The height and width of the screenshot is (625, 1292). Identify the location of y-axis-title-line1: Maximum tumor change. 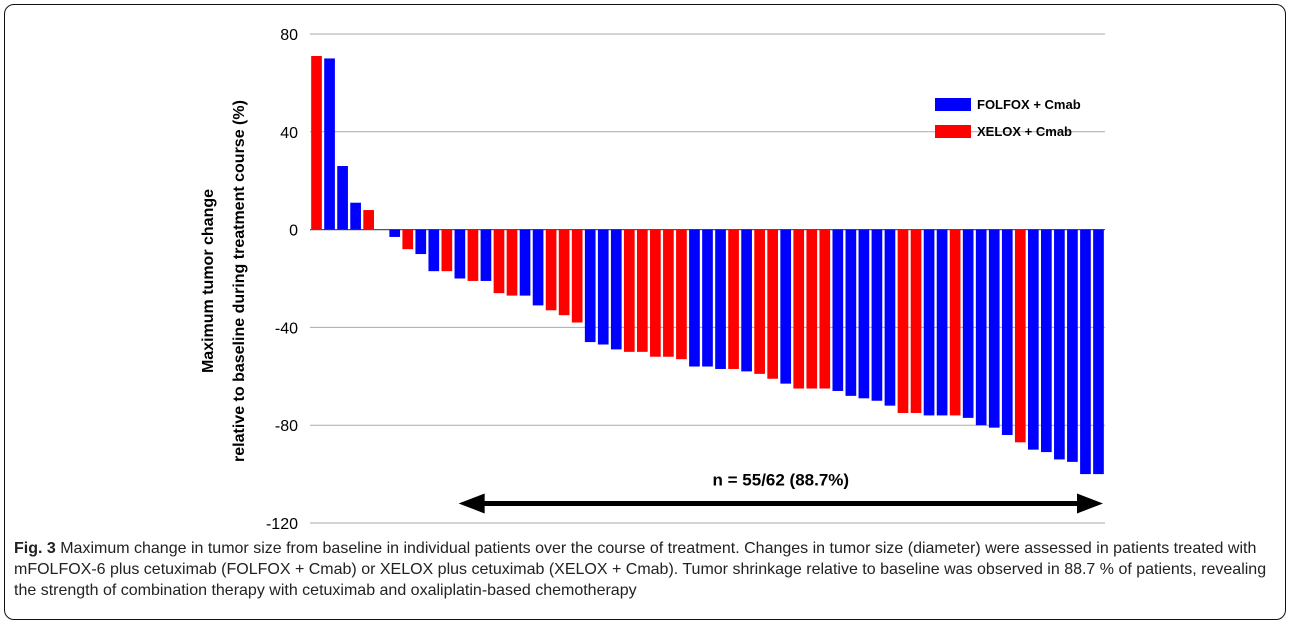
(208, 281).